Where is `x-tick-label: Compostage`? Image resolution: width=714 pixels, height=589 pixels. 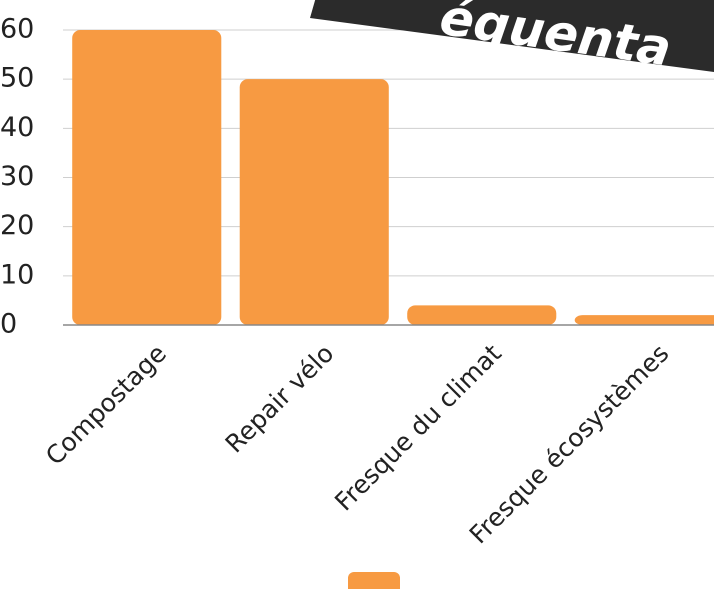
x-tick-label: Compostage is located at coordinates (106, 405).